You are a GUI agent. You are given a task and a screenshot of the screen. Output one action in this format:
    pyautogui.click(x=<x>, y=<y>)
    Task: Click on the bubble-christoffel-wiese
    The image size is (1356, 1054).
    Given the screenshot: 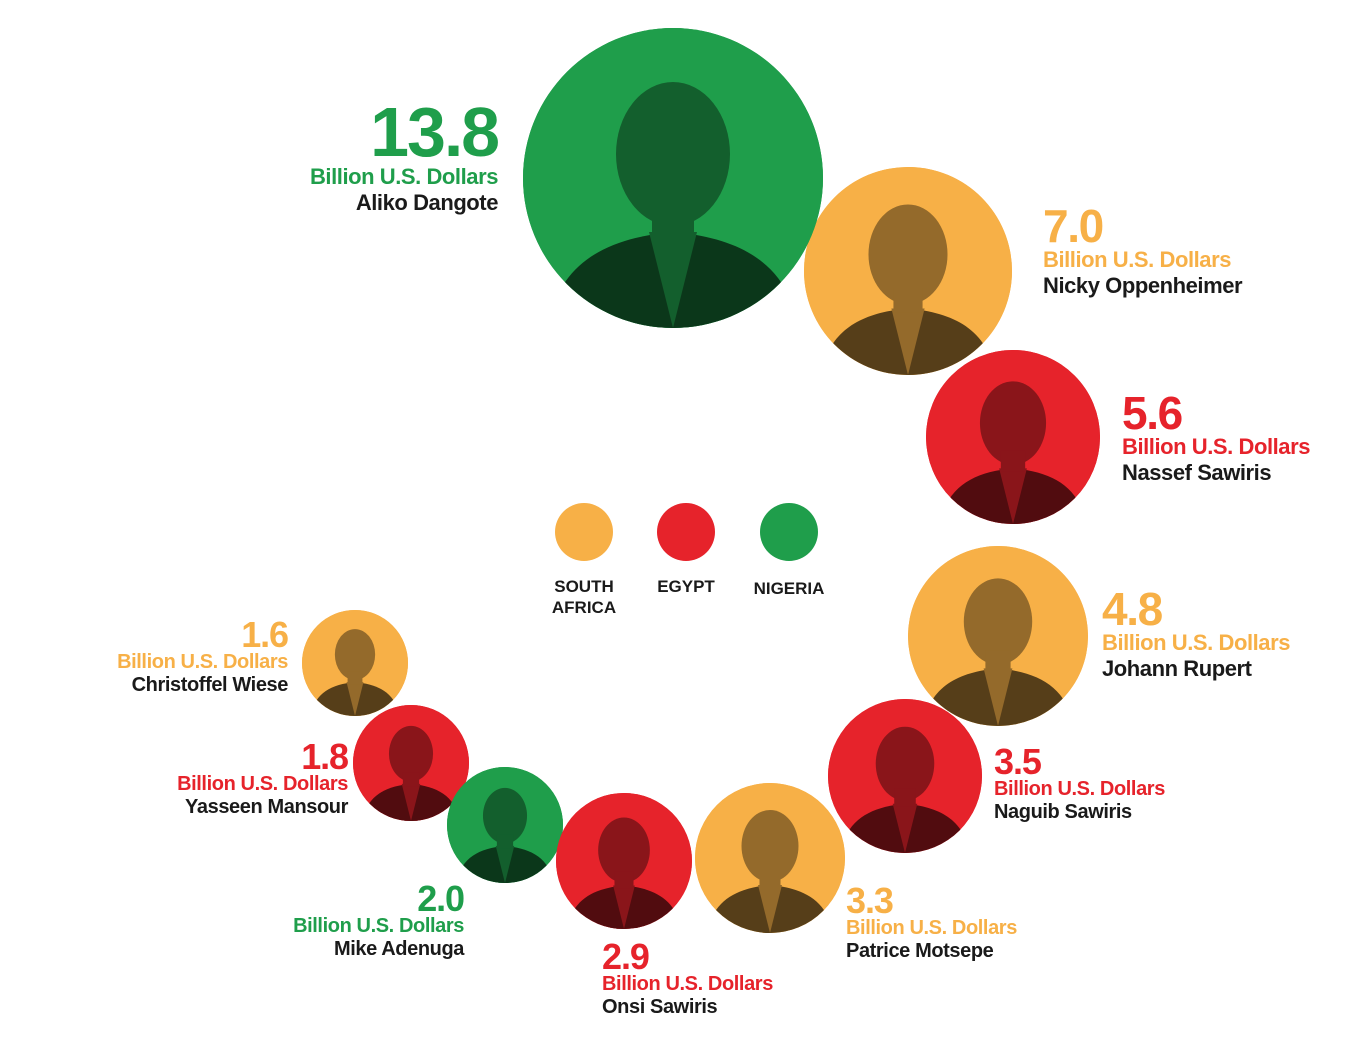 What is the action you would take?
    pyautogui.click(x=355, y=663)
    